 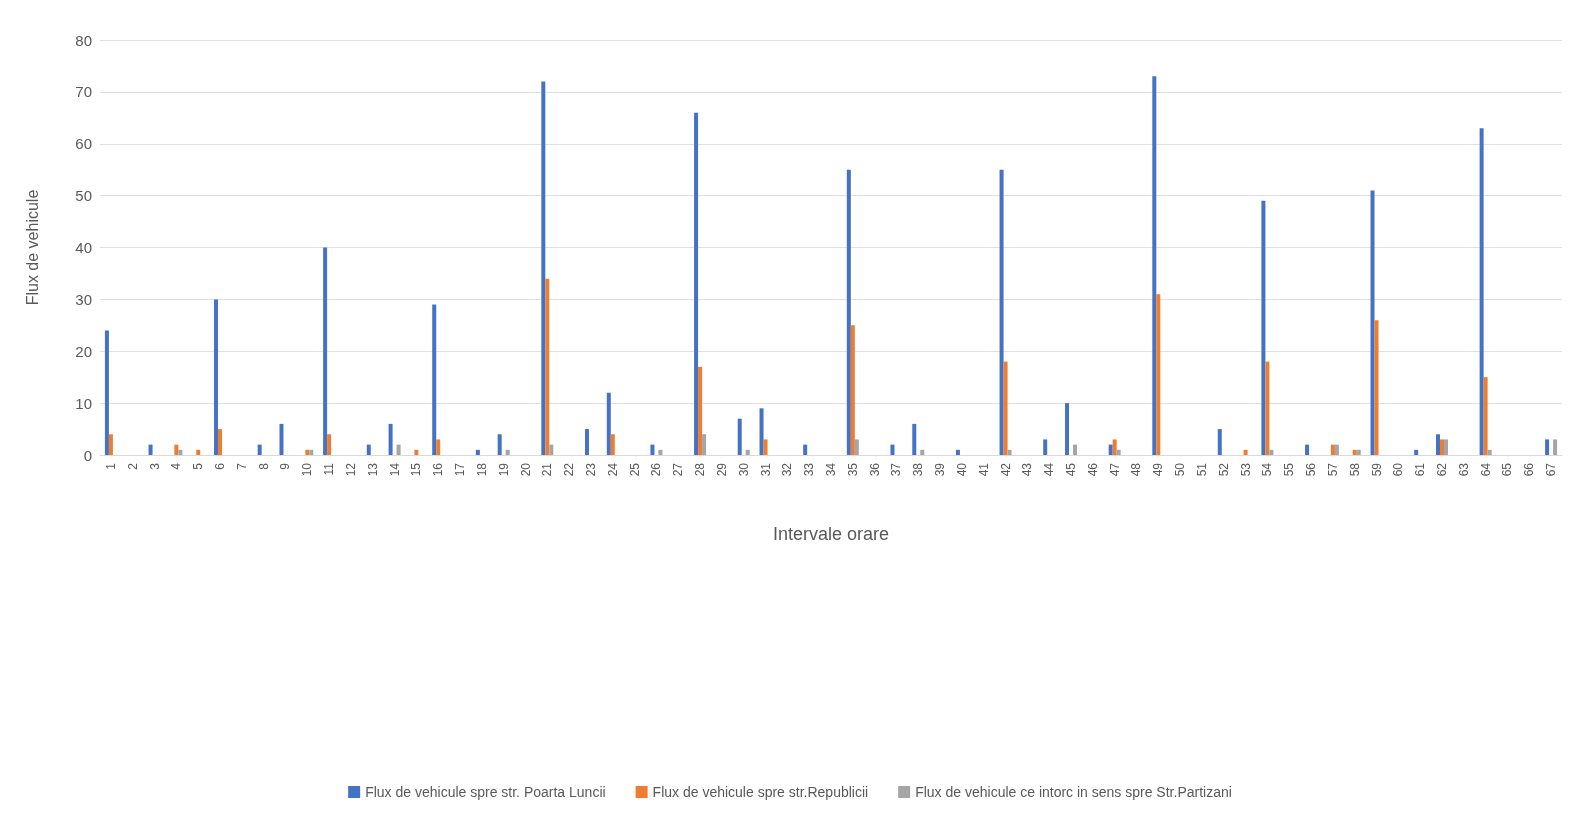 I want to click on y-axis-title: Flux de vehicule, so click(x=32, y=247).